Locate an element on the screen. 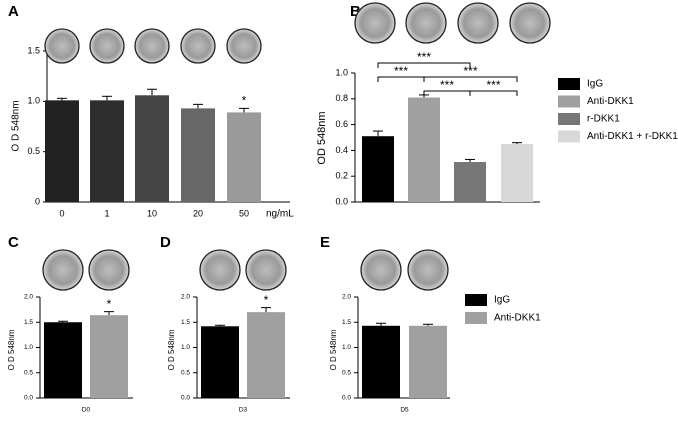 This screenshot has height=436, width=678. y-tick-label: 0 is located at coordinates (37, 201).